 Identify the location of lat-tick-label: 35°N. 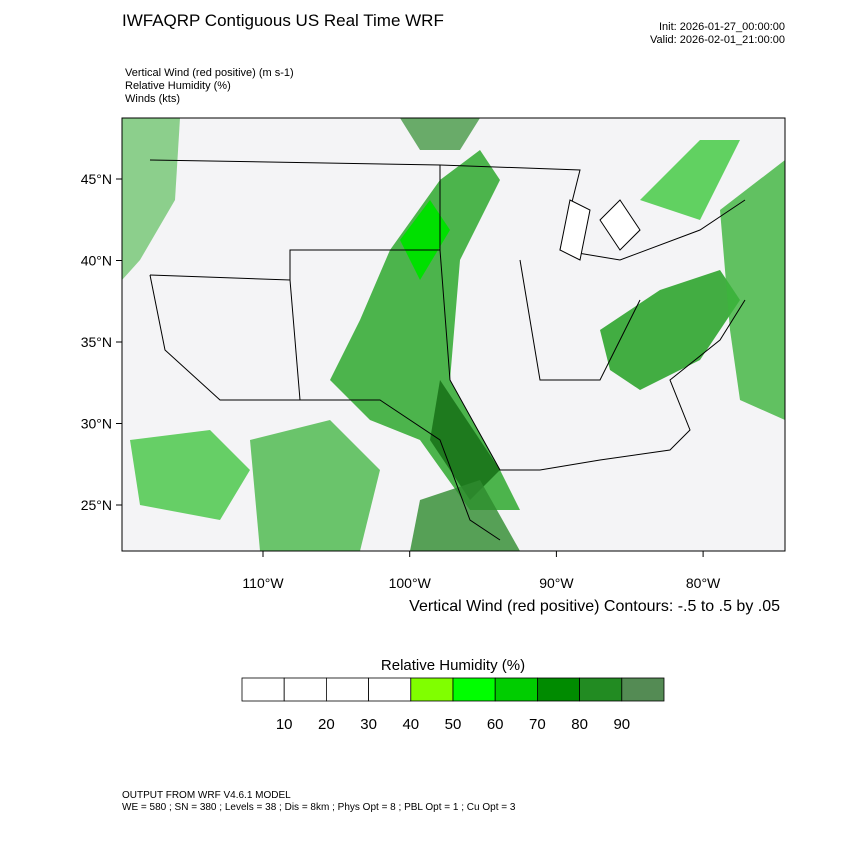
(96, 342).